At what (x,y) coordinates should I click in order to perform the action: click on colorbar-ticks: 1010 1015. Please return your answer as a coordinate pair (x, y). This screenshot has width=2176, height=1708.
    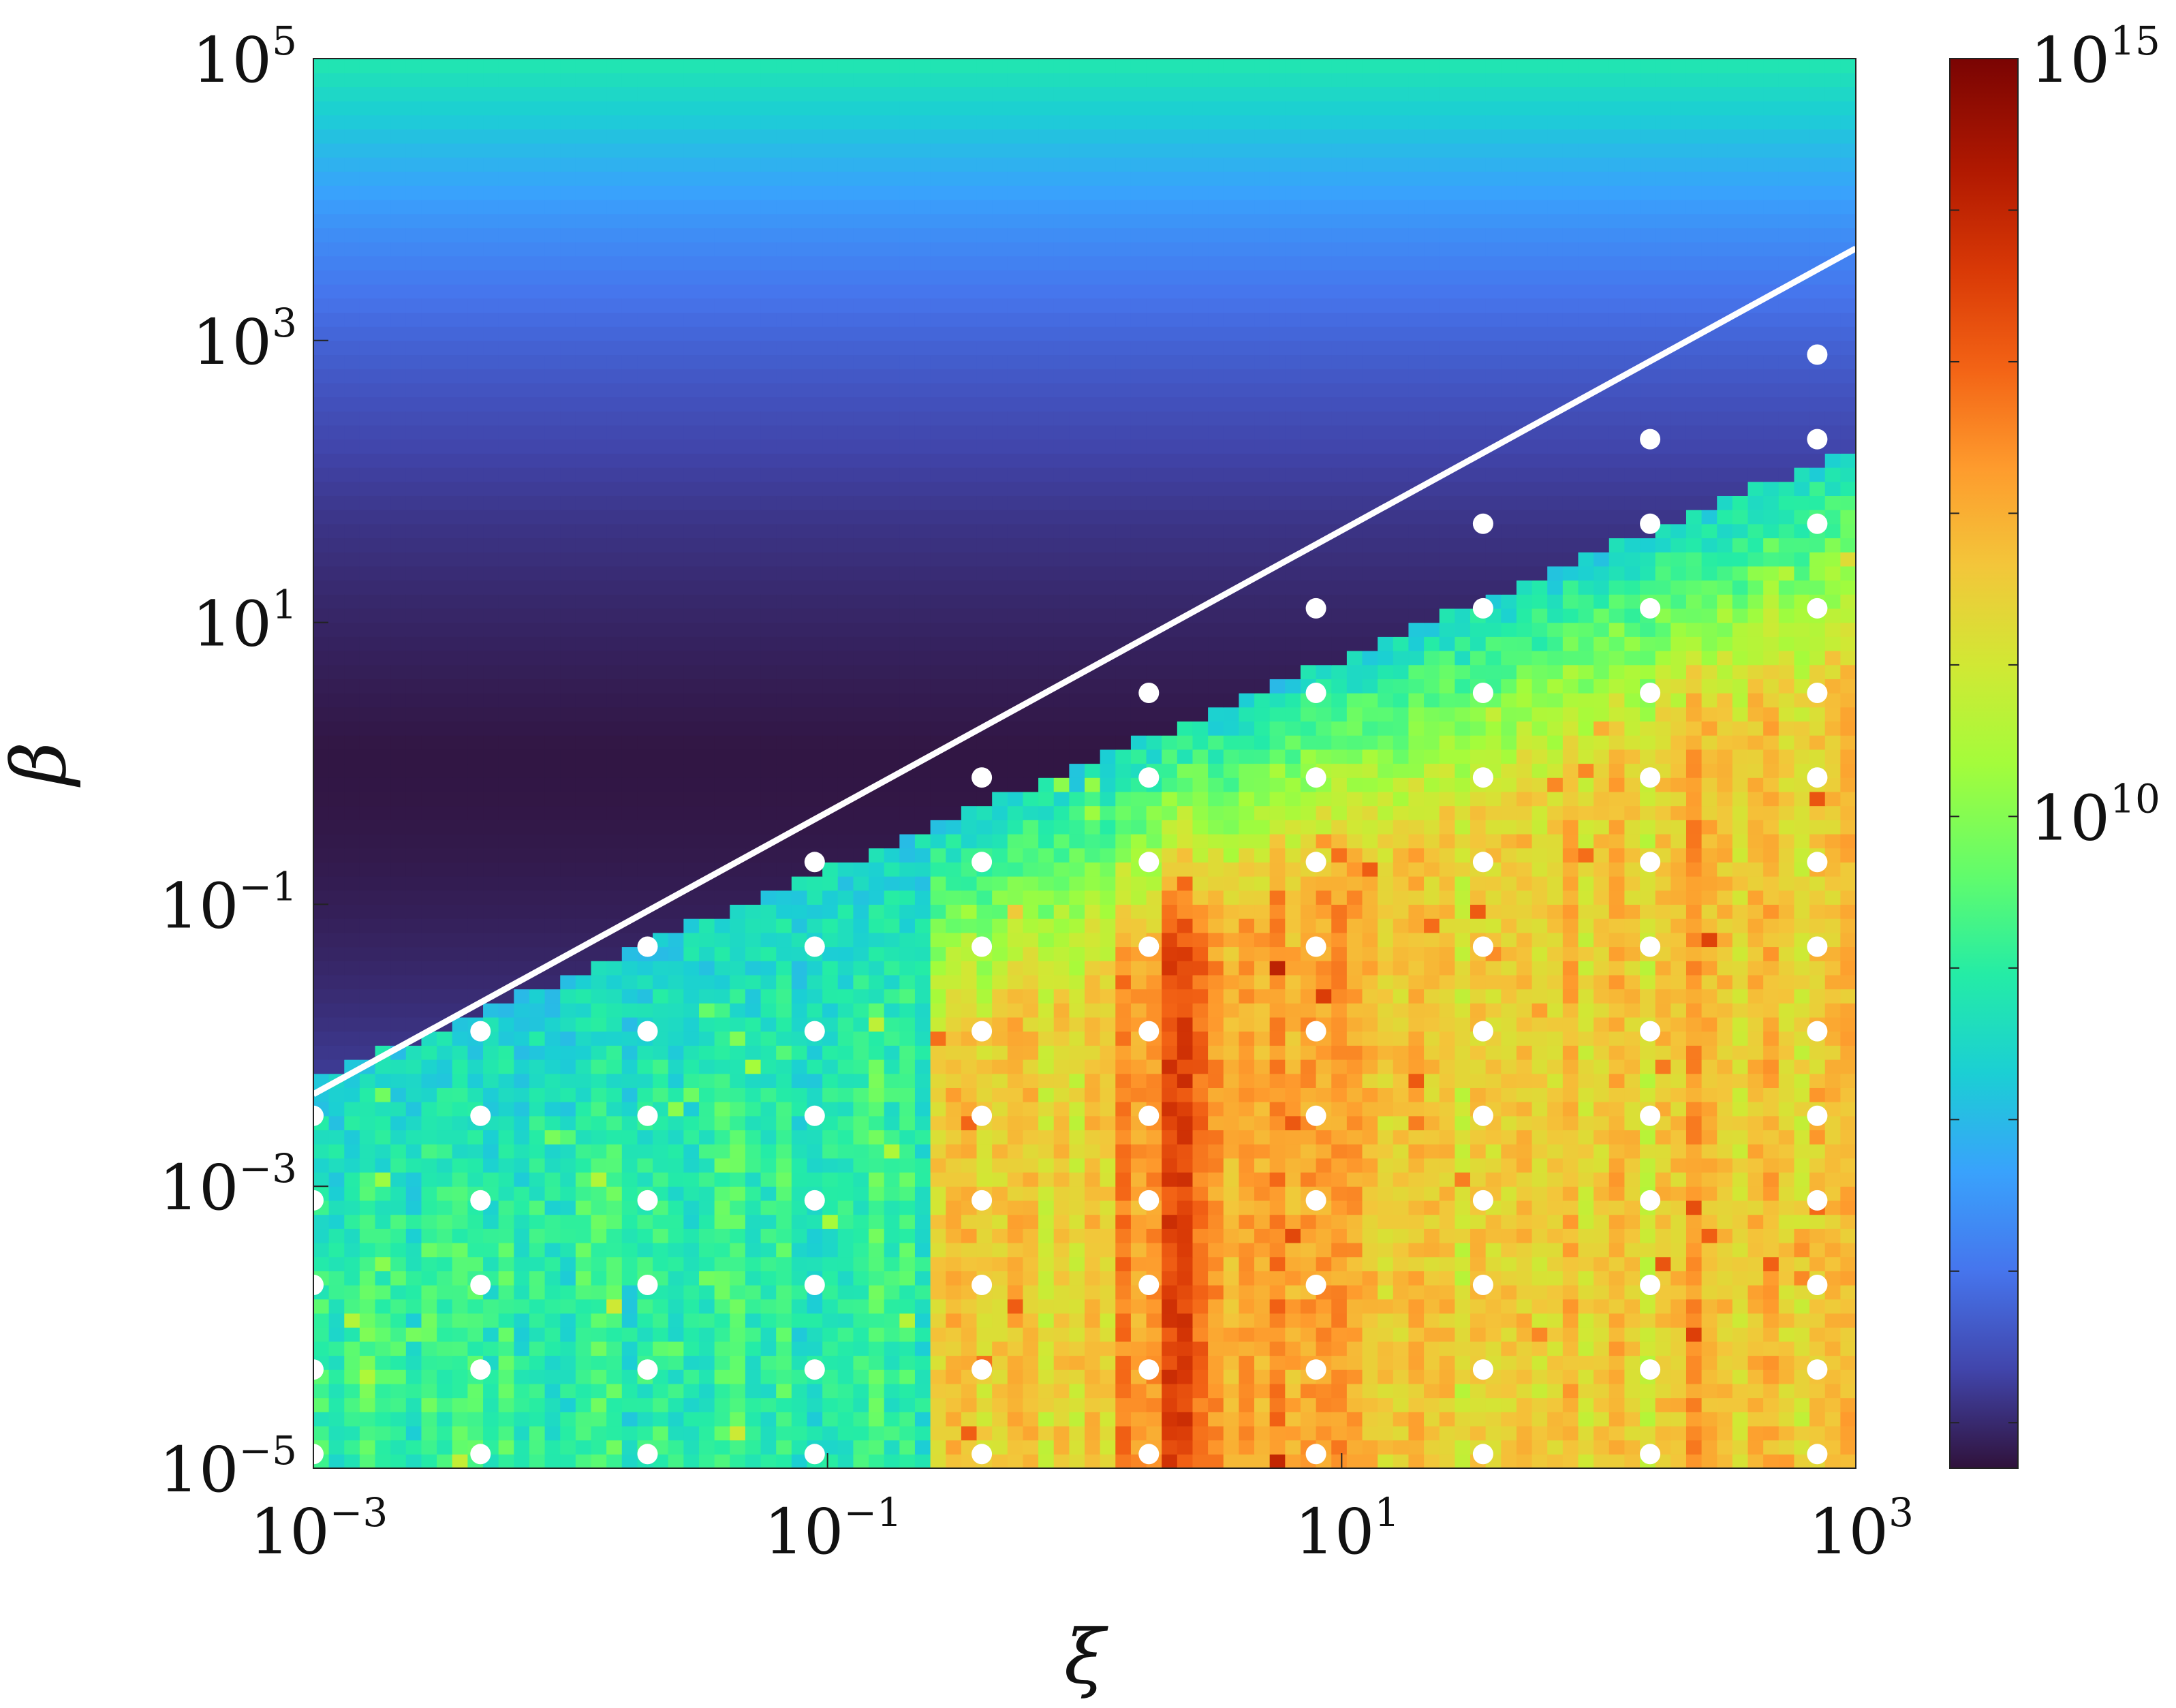
    Looking at the image, I should click on (2055, 721).